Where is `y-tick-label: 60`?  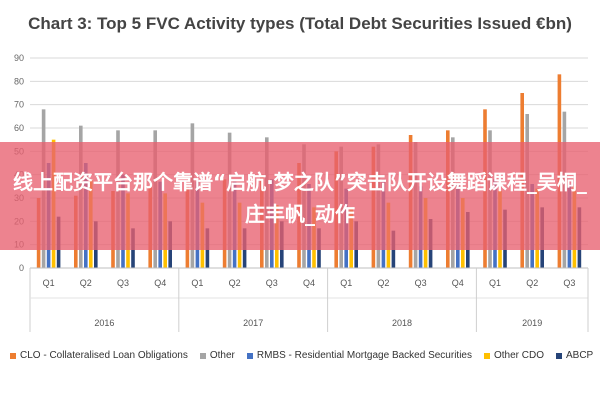
y-tick-label: 60 is located at coordinates (19, 128).